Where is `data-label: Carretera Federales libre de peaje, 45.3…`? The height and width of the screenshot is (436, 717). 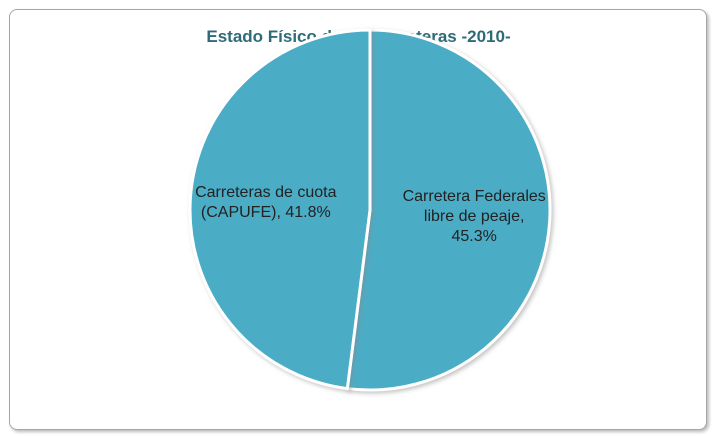 data-label: Carretera Federales libre de peaje, 45.3… is located at coordinates (474, 216).